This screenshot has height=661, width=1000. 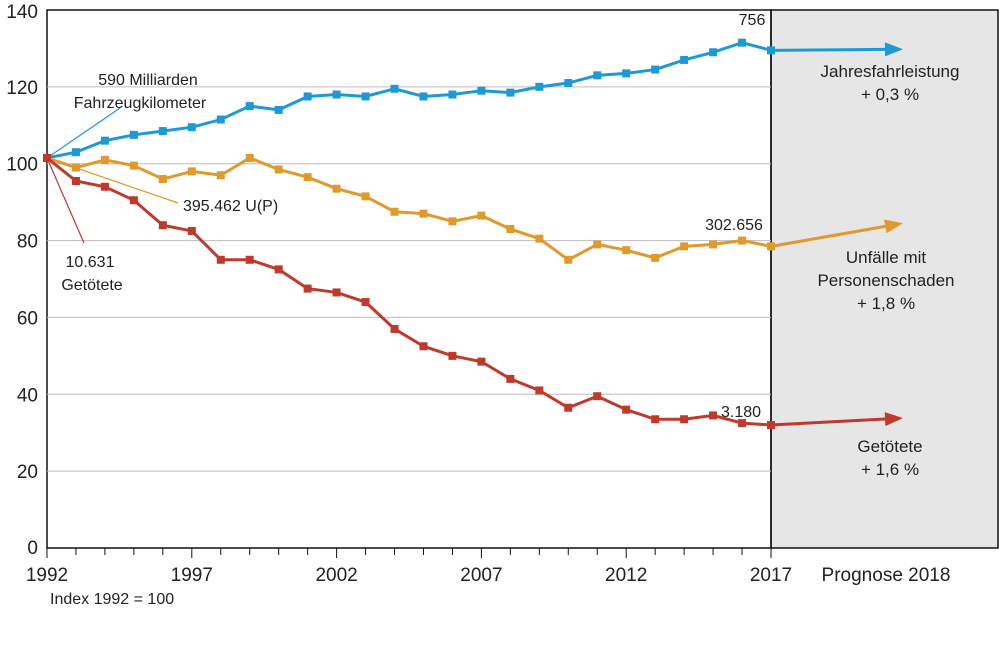 What do you see at coordinates (22, 280) in the screenshot?
I see `y-axis-labels: 0 20 40 60 80 100 120 140` at bounding box center [22, 280].